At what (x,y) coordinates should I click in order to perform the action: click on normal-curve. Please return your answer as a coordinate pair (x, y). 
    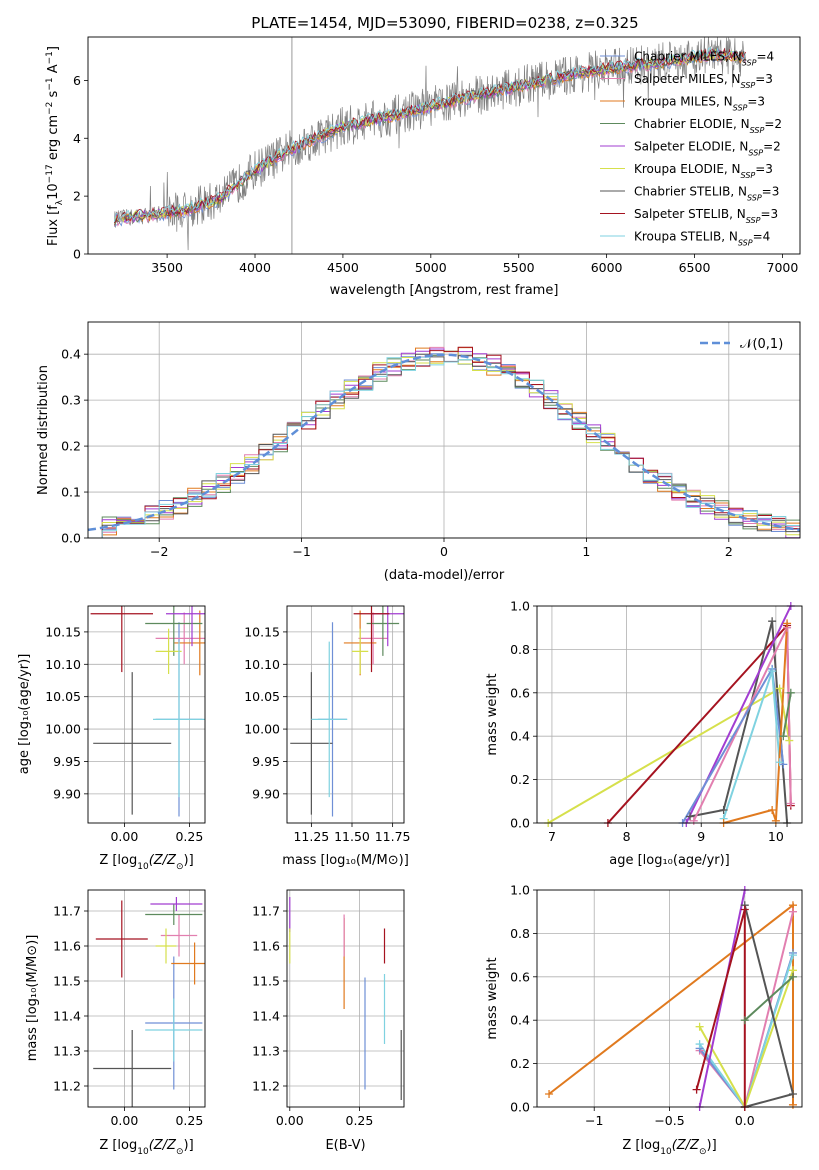
    Looking at the image, I should click on (444, 442).